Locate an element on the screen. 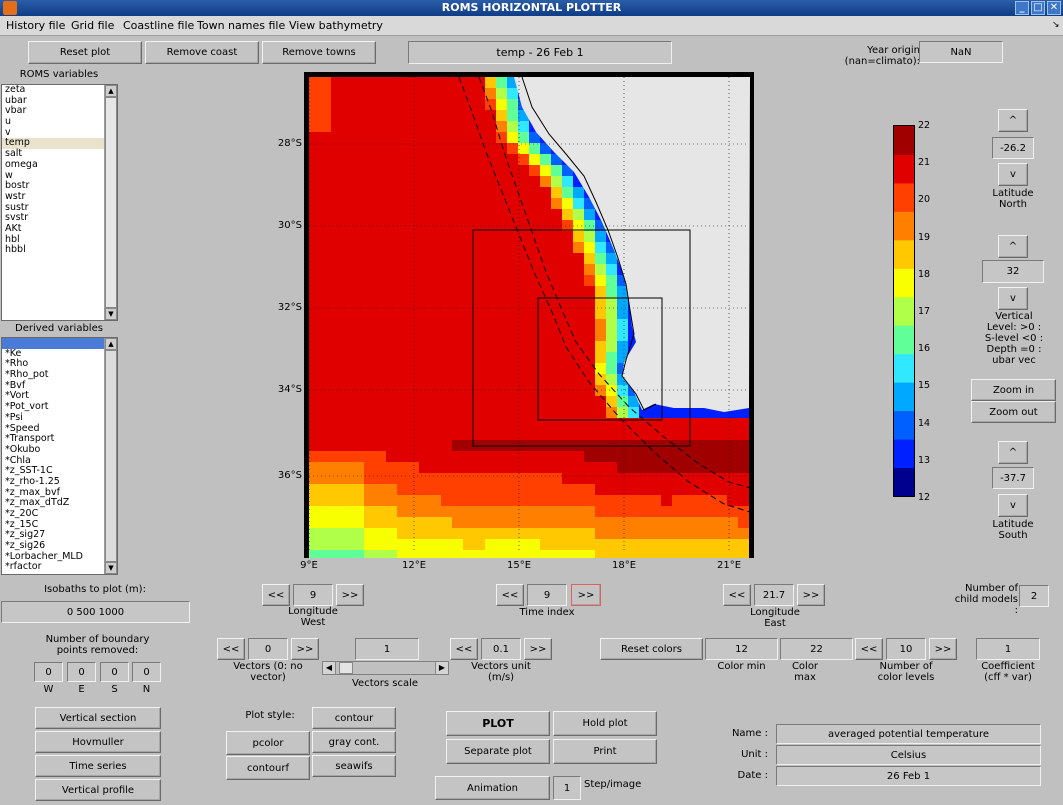 Image resolution: width=1063 pixels, height=805 pixels. derived-variable-item: *z_15C is located at coordinates (22, 524).